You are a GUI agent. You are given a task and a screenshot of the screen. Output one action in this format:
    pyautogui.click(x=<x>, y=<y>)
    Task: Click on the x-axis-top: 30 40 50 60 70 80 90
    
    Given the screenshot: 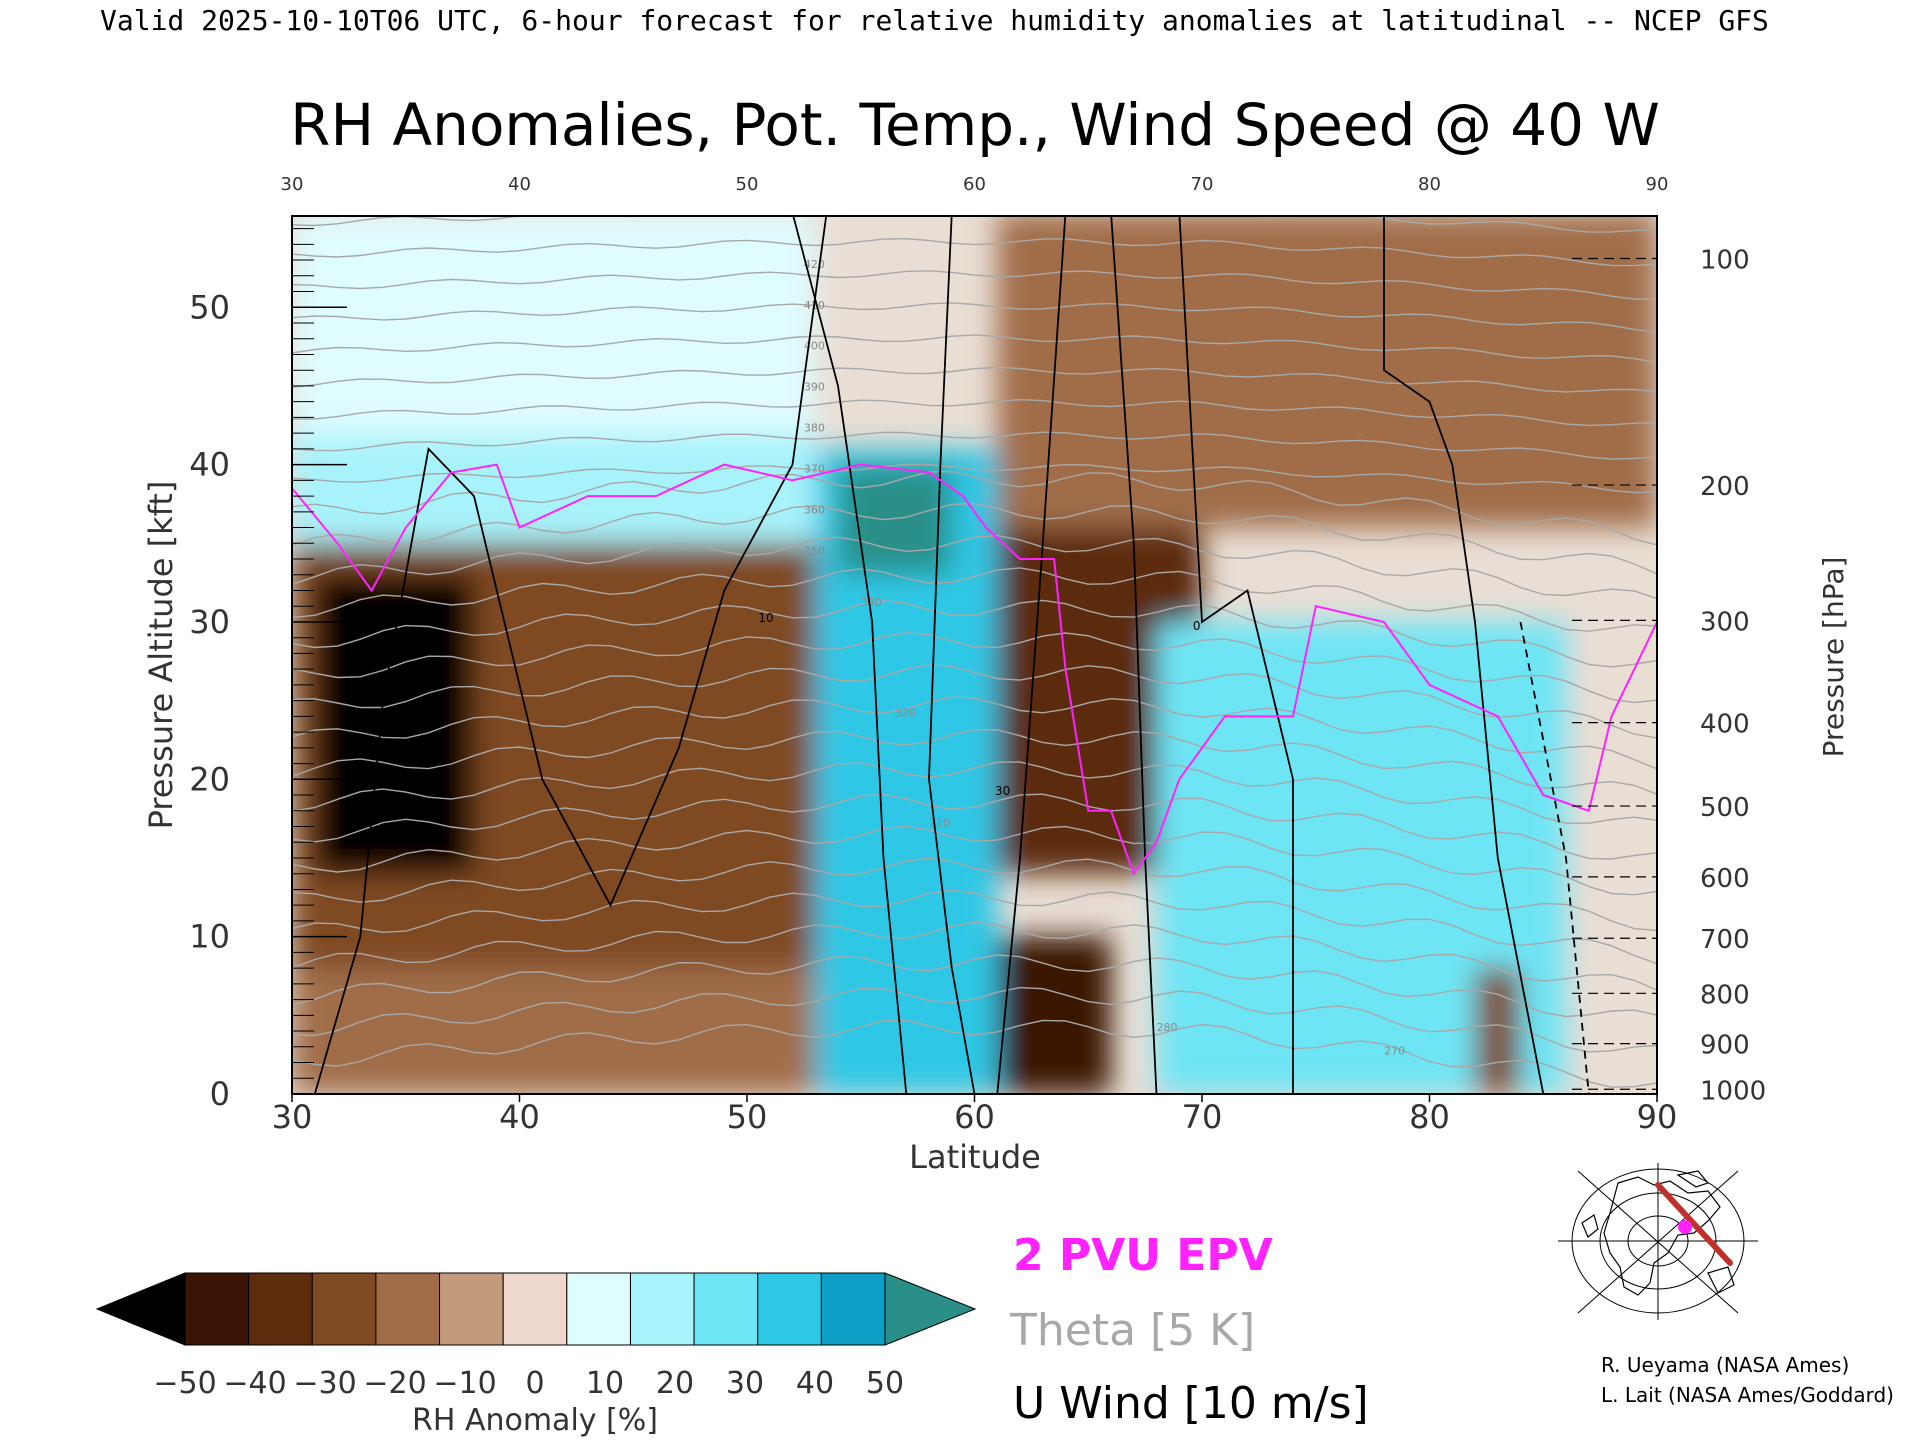 What is the action you would take?
    pyautogui.click(x=975, y=184)
    